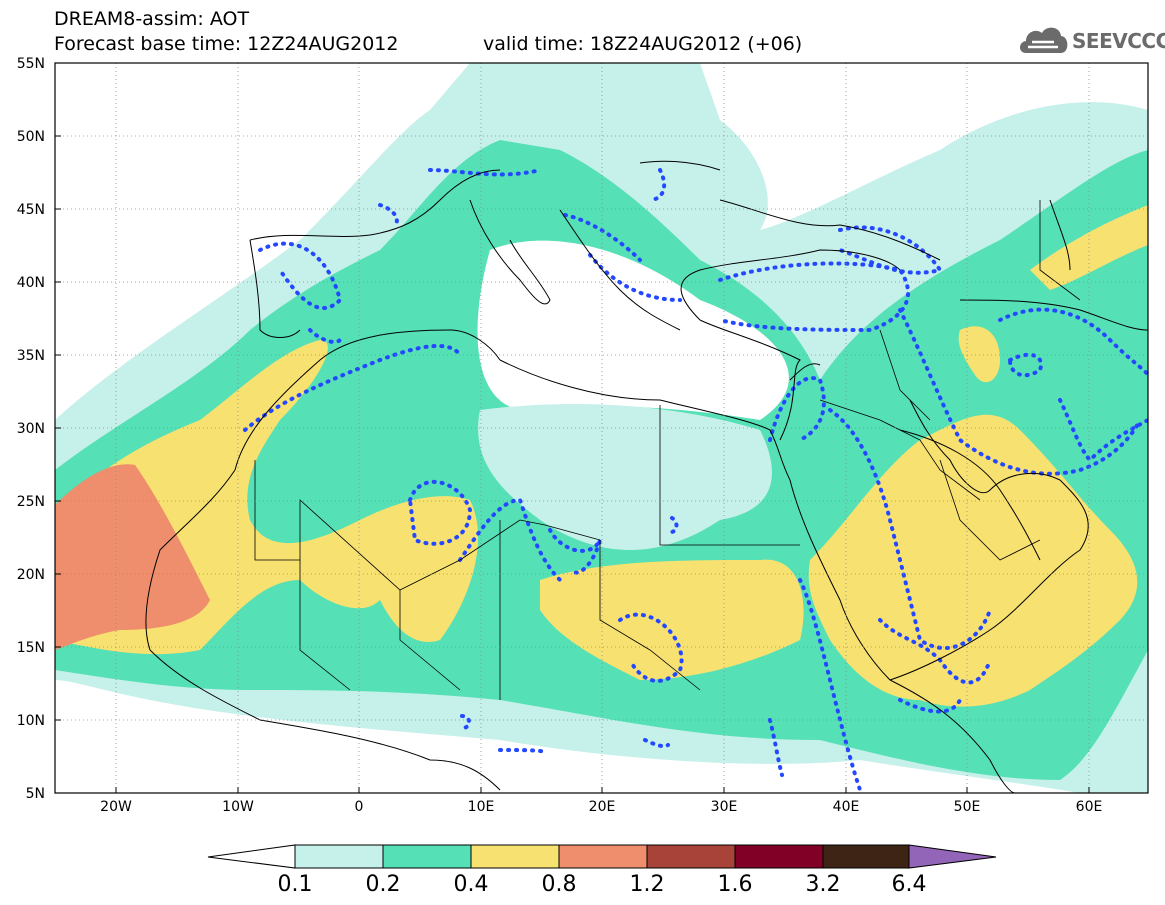  Describe the element at coordinates (647, 884) in the screenshot. I see `colorbar-label: 1.2` at that location.